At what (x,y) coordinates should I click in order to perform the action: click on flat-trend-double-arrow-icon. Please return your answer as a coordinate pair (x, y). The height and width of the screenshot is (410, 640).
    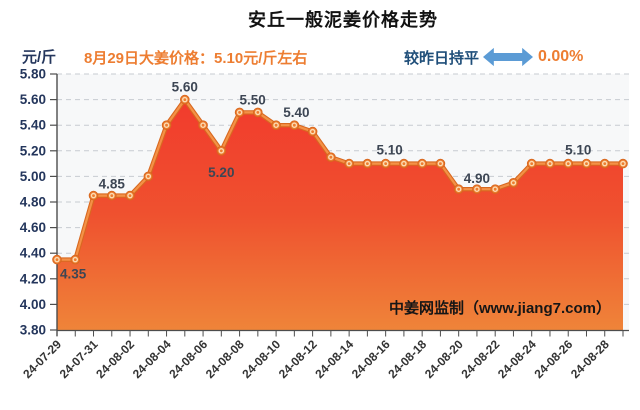
    Looking at the image, I should click on (508, 57).